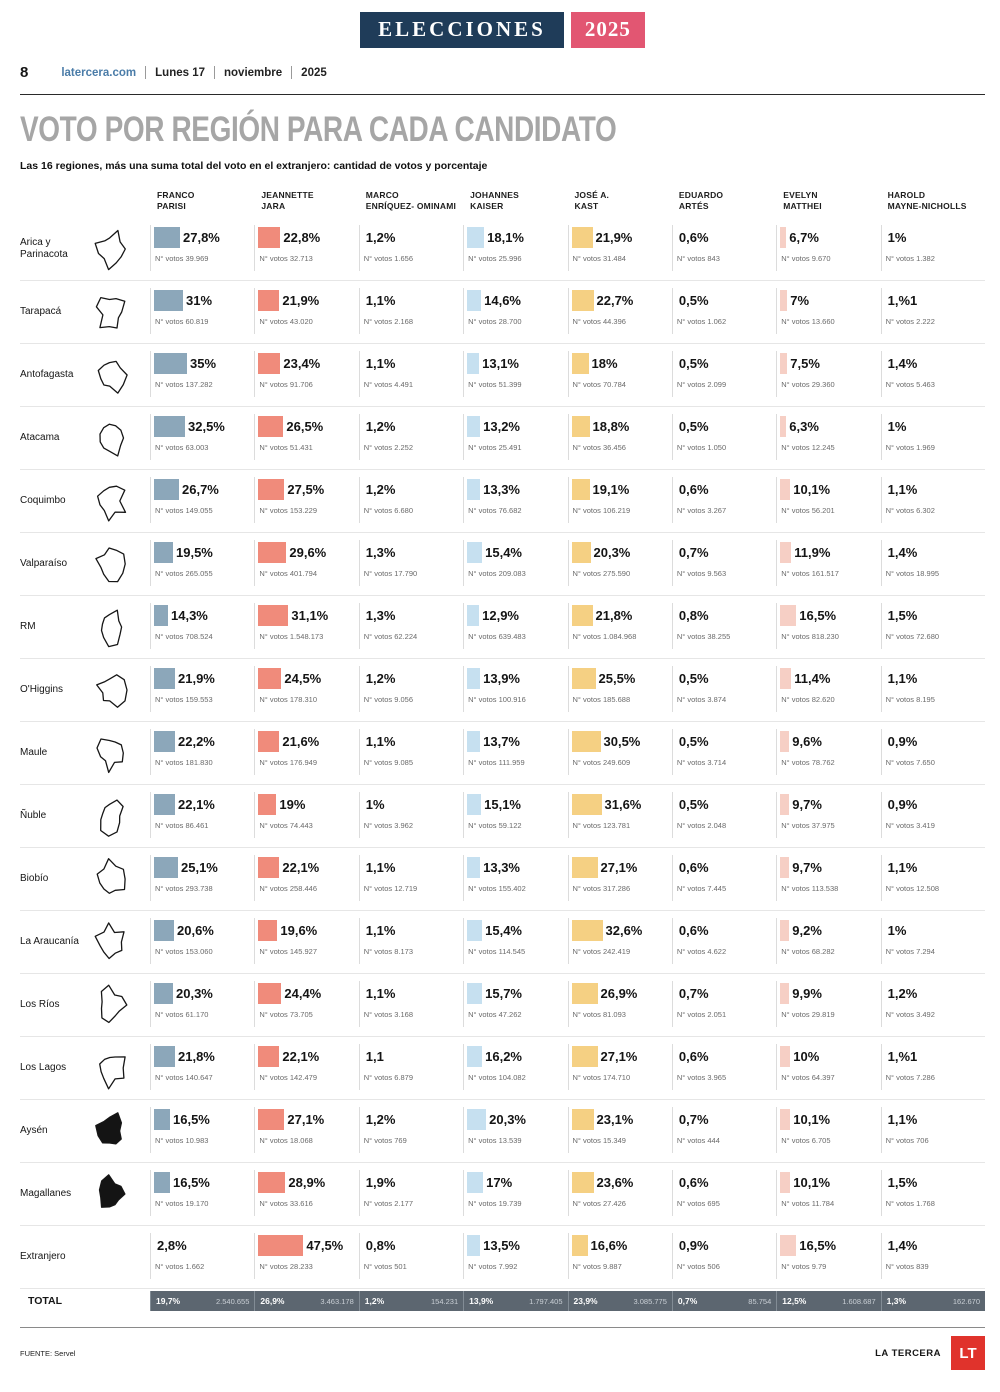 This screenshot has height=1392, width=1000. I want to click on total-cell: 1,3% 162.670, so click(932, 1301).